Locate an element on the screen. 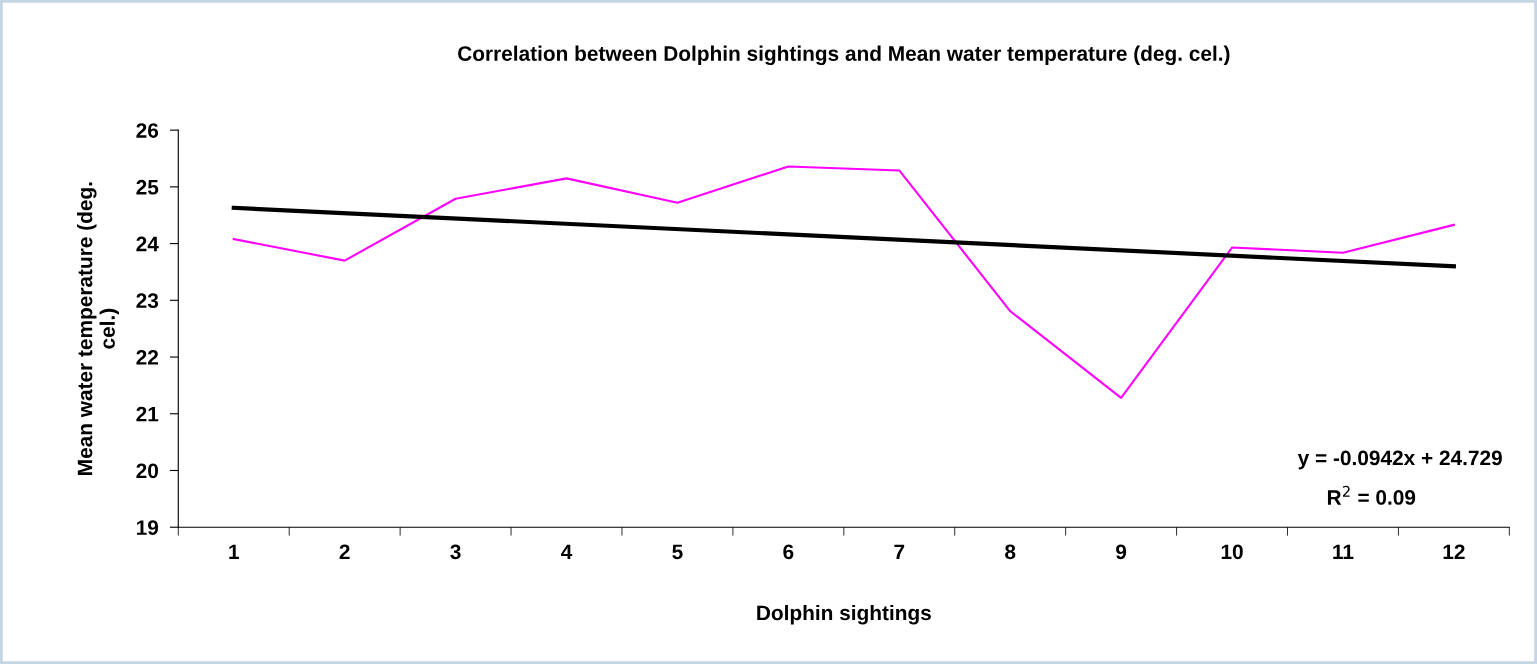 The height and width of the screenshot is (664, 1537). y-tick-label: 21 is located at coordinates (147, 414).